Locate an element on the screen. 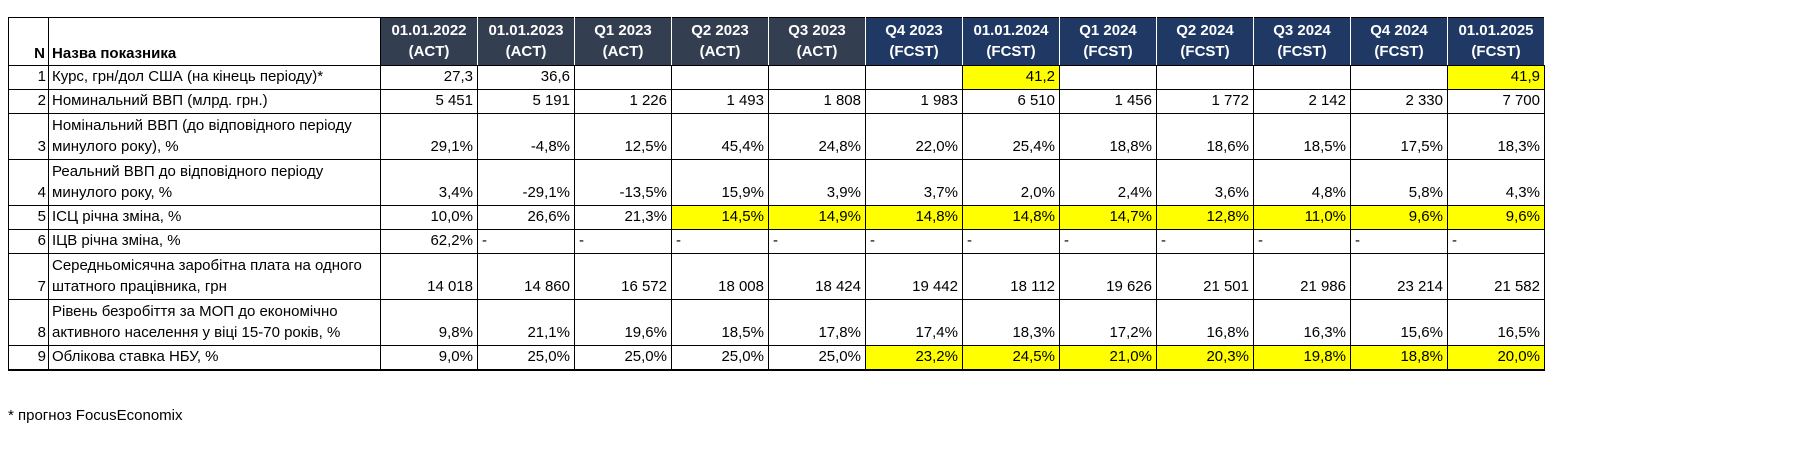 The width and height of the screenshot is (1817, 449). value-cell: 18,8% is located at coordinates (1399, 358).